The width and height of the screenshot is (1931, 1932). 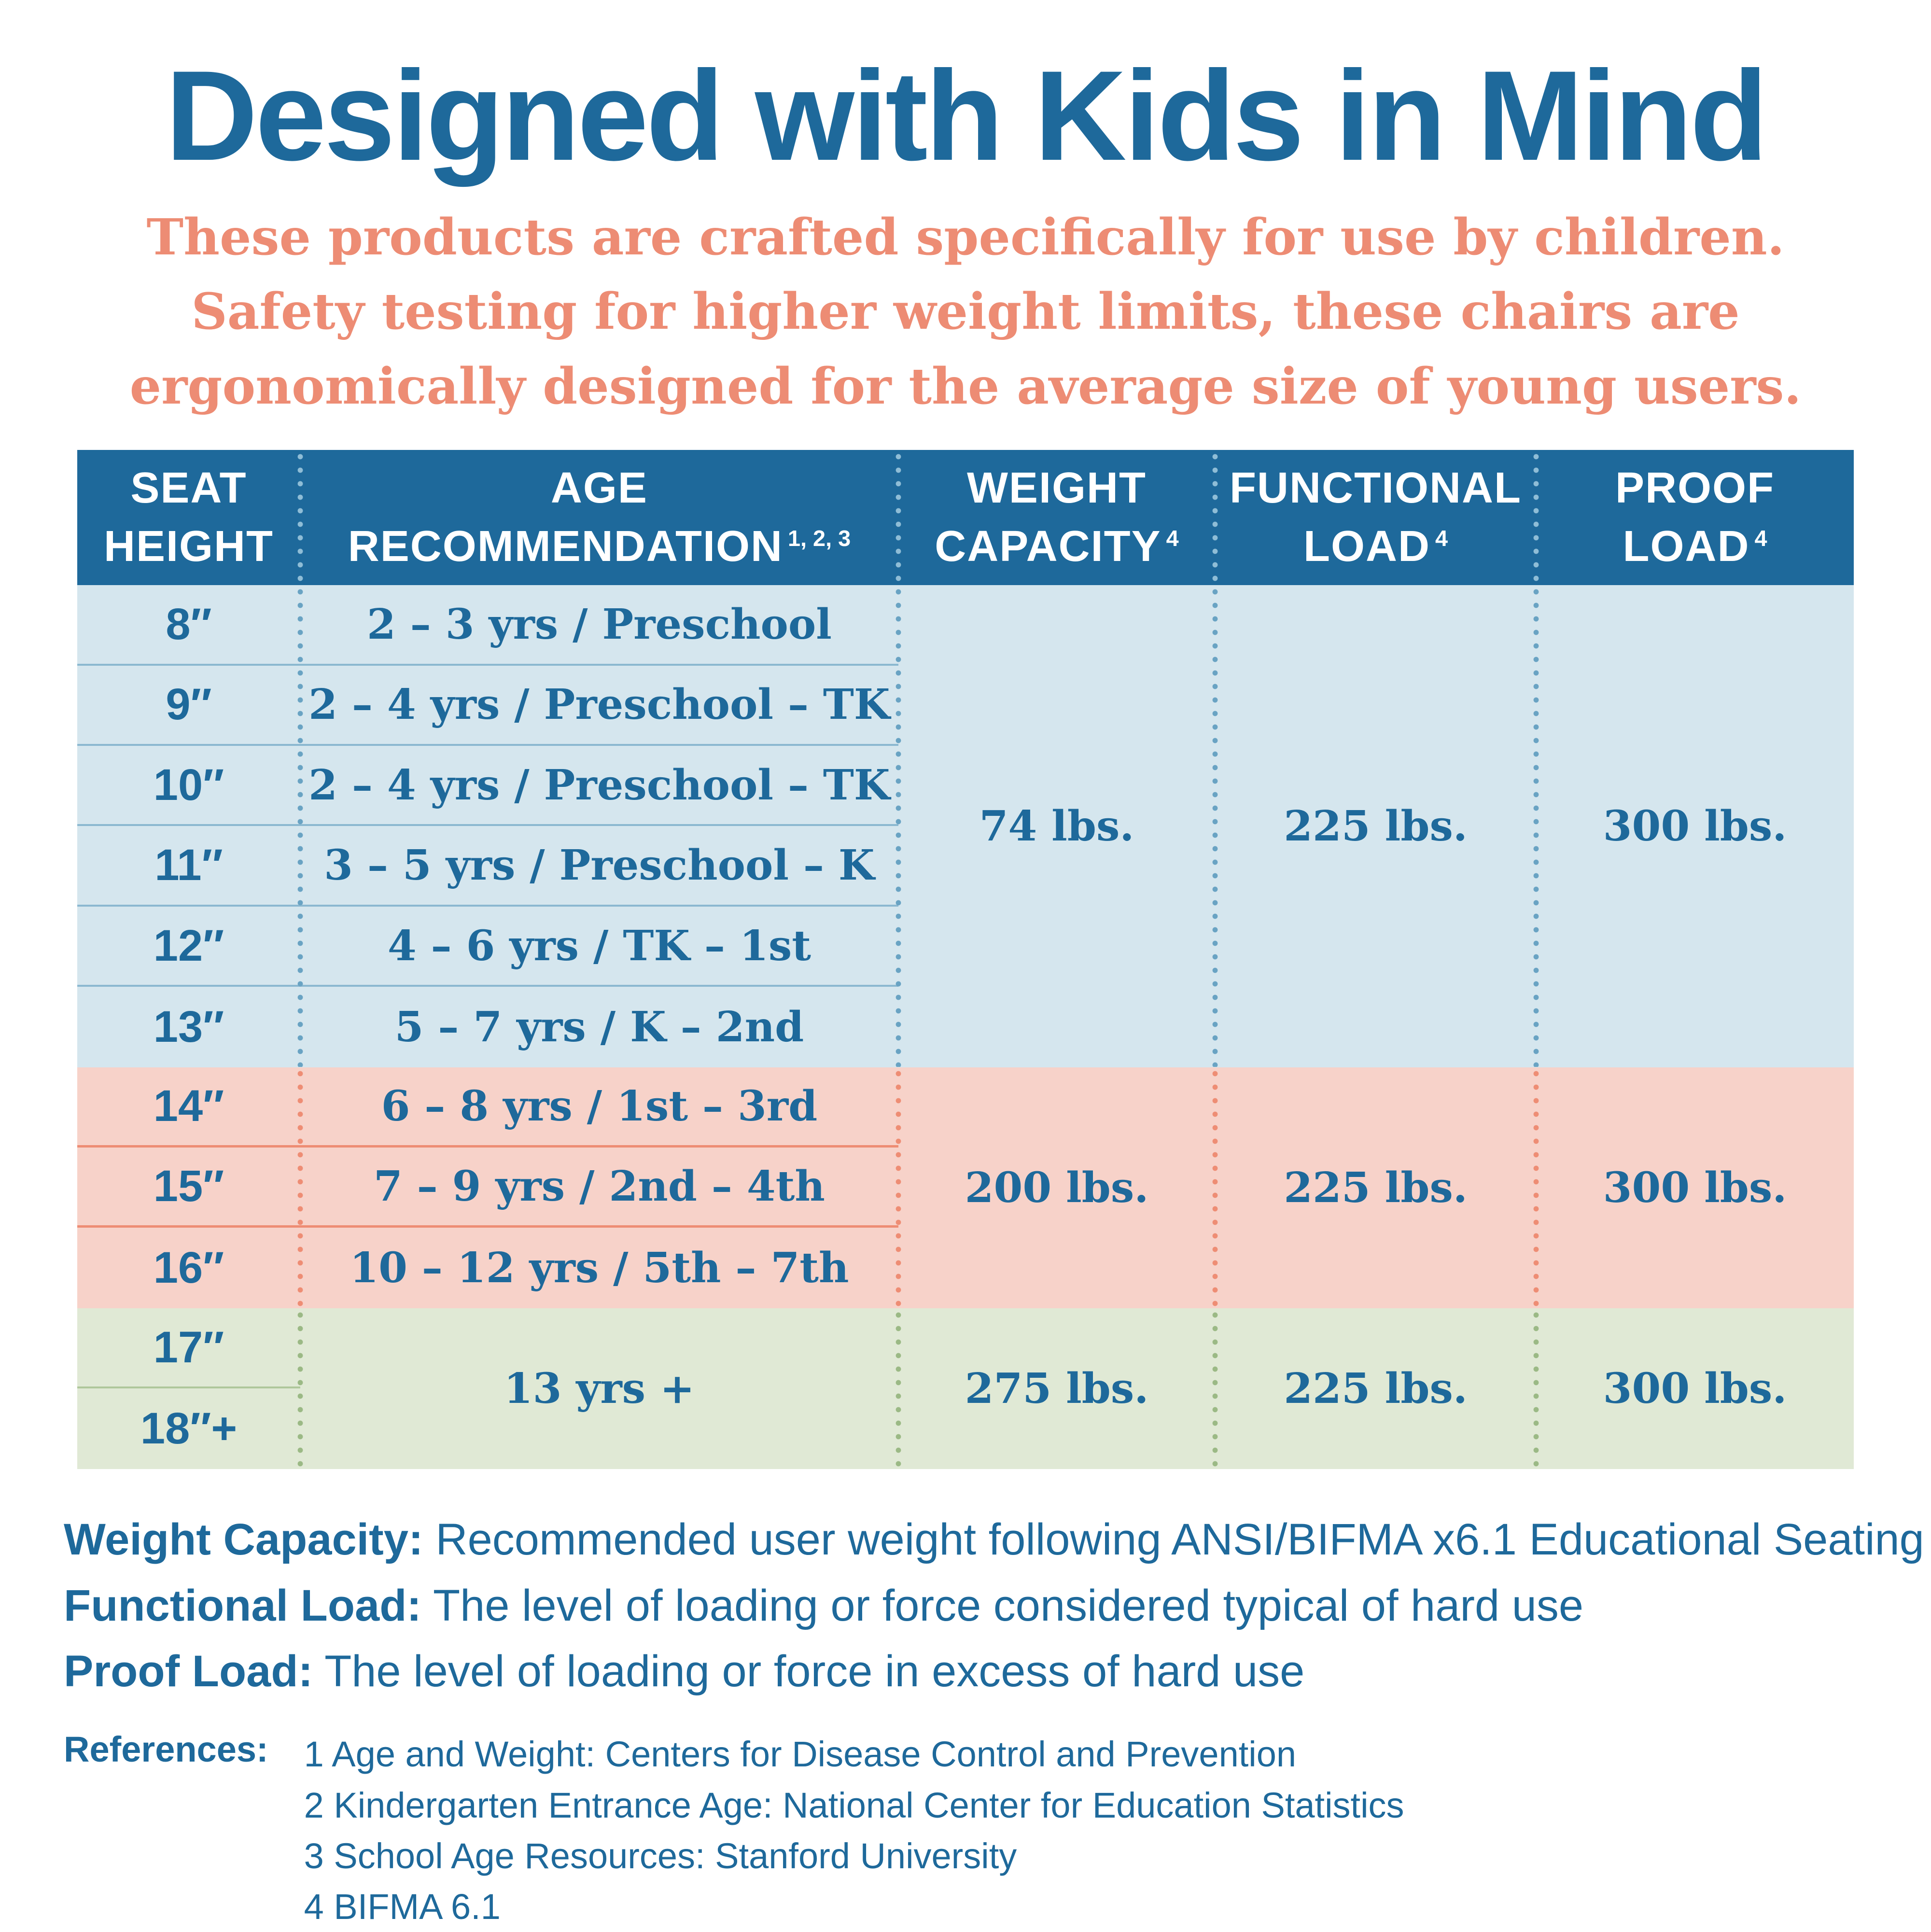 I want to click on age-cell: 4 – 6 yrs / TK – 1st, so click(x=599, y=947).